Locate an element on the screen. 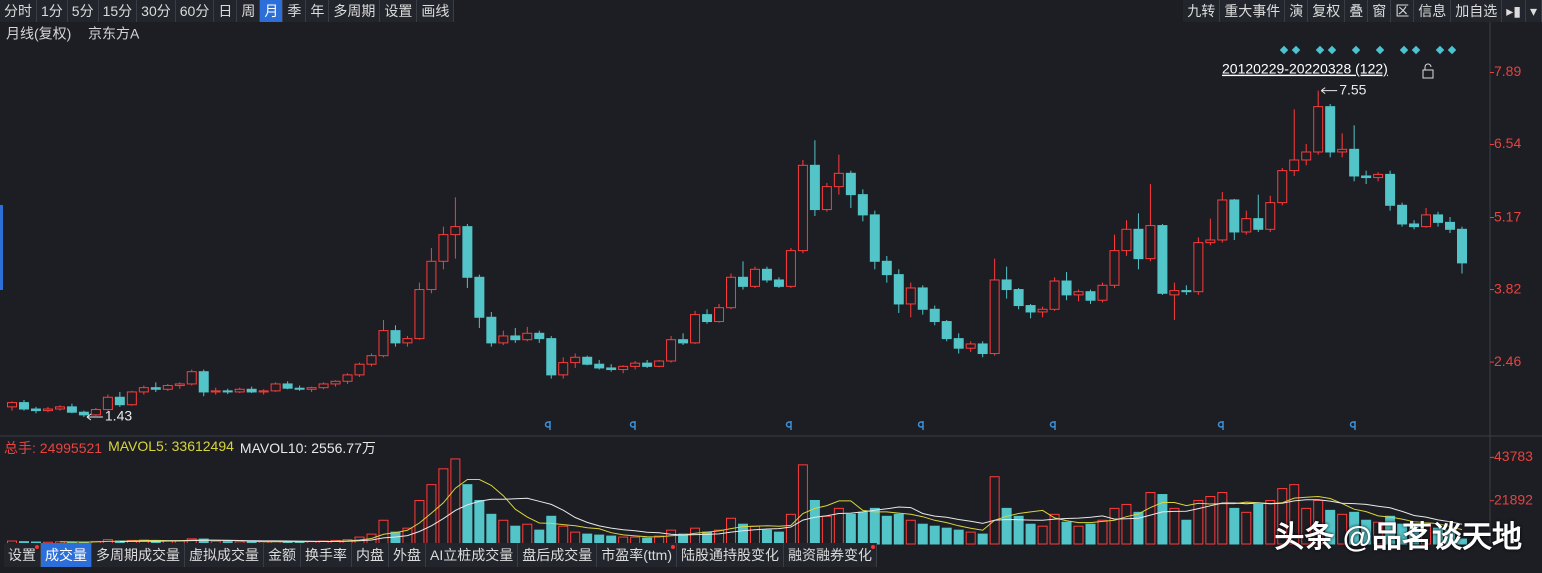  more-menu: ▾ is located at coordinates (1533, 11).